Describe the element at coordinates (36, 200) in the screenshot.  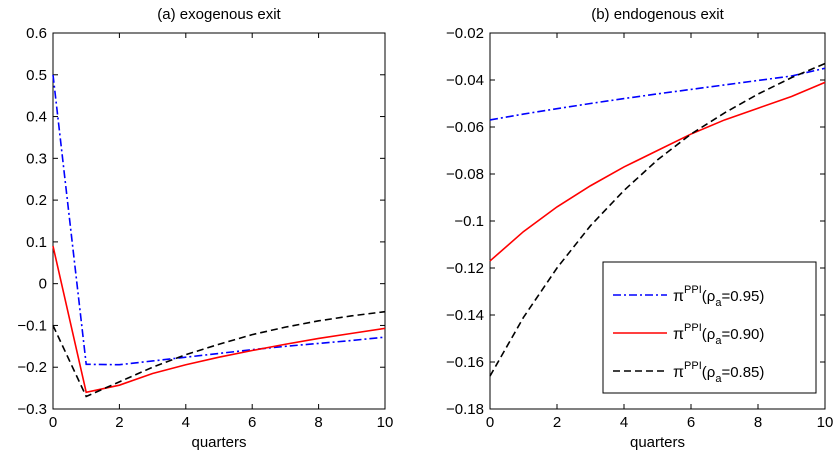
I see `y-tick-label: 0.2` at that location.